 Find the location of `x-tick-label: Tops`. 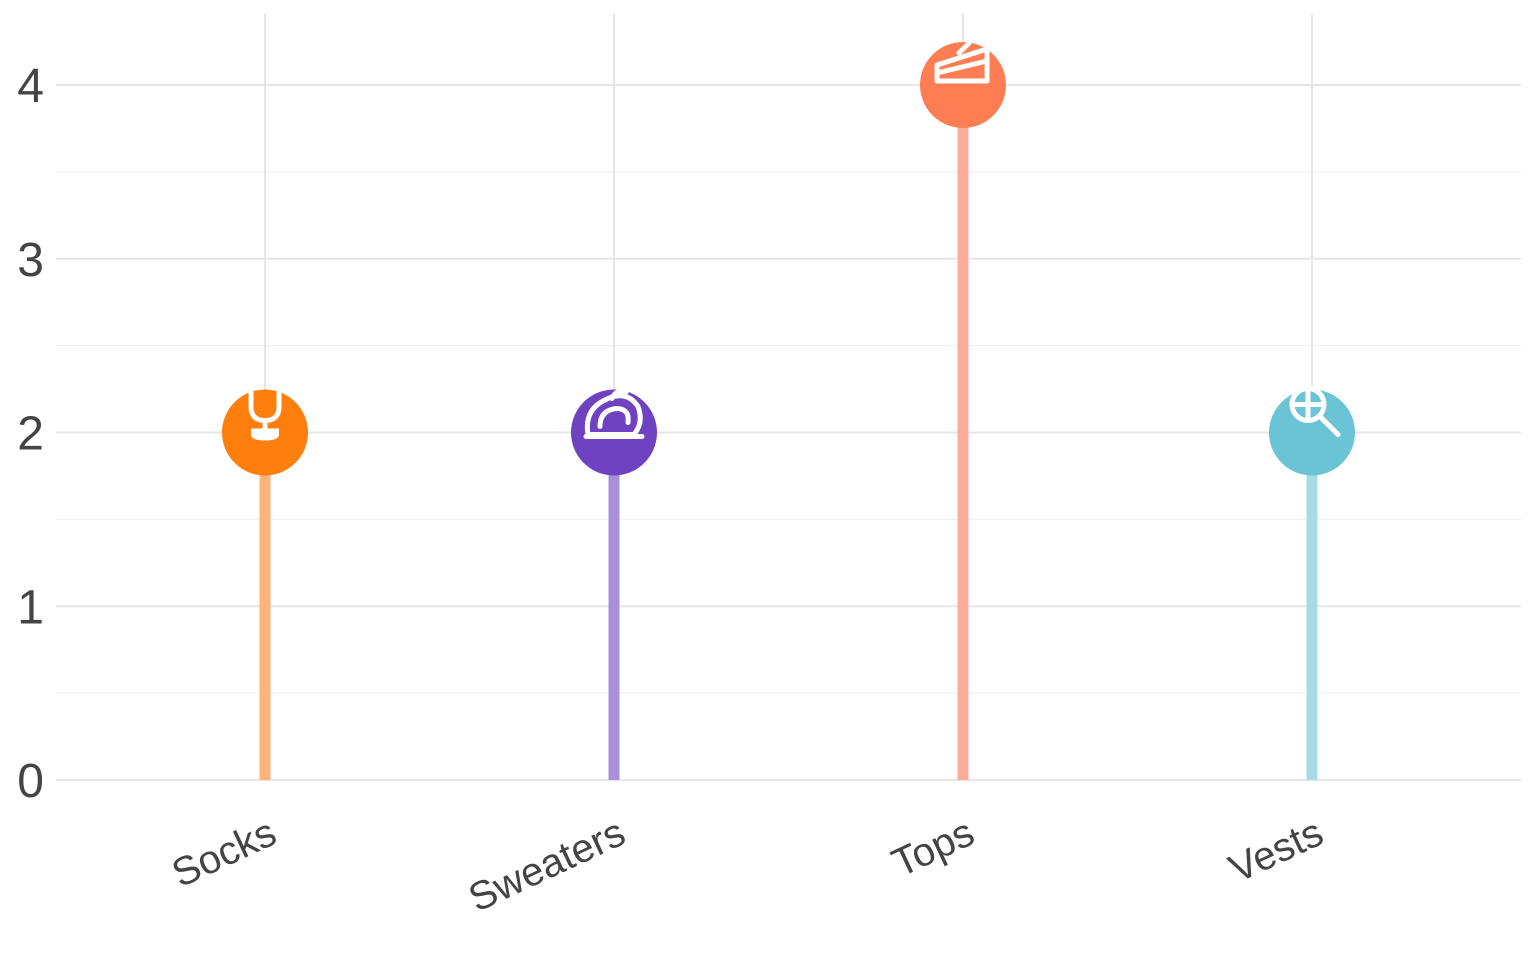

x-tick-label: Tops is located at coordinates (933, 848).